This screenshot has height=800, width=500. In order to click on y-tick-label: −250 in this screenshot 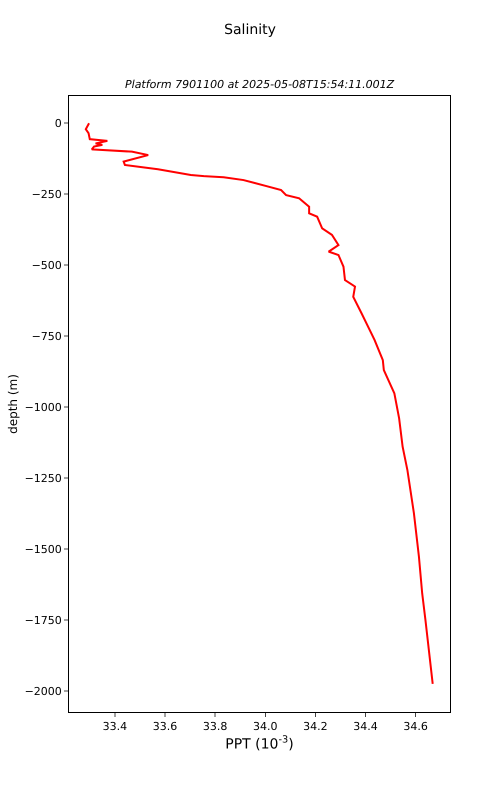, I will do `click(47, 194)`.